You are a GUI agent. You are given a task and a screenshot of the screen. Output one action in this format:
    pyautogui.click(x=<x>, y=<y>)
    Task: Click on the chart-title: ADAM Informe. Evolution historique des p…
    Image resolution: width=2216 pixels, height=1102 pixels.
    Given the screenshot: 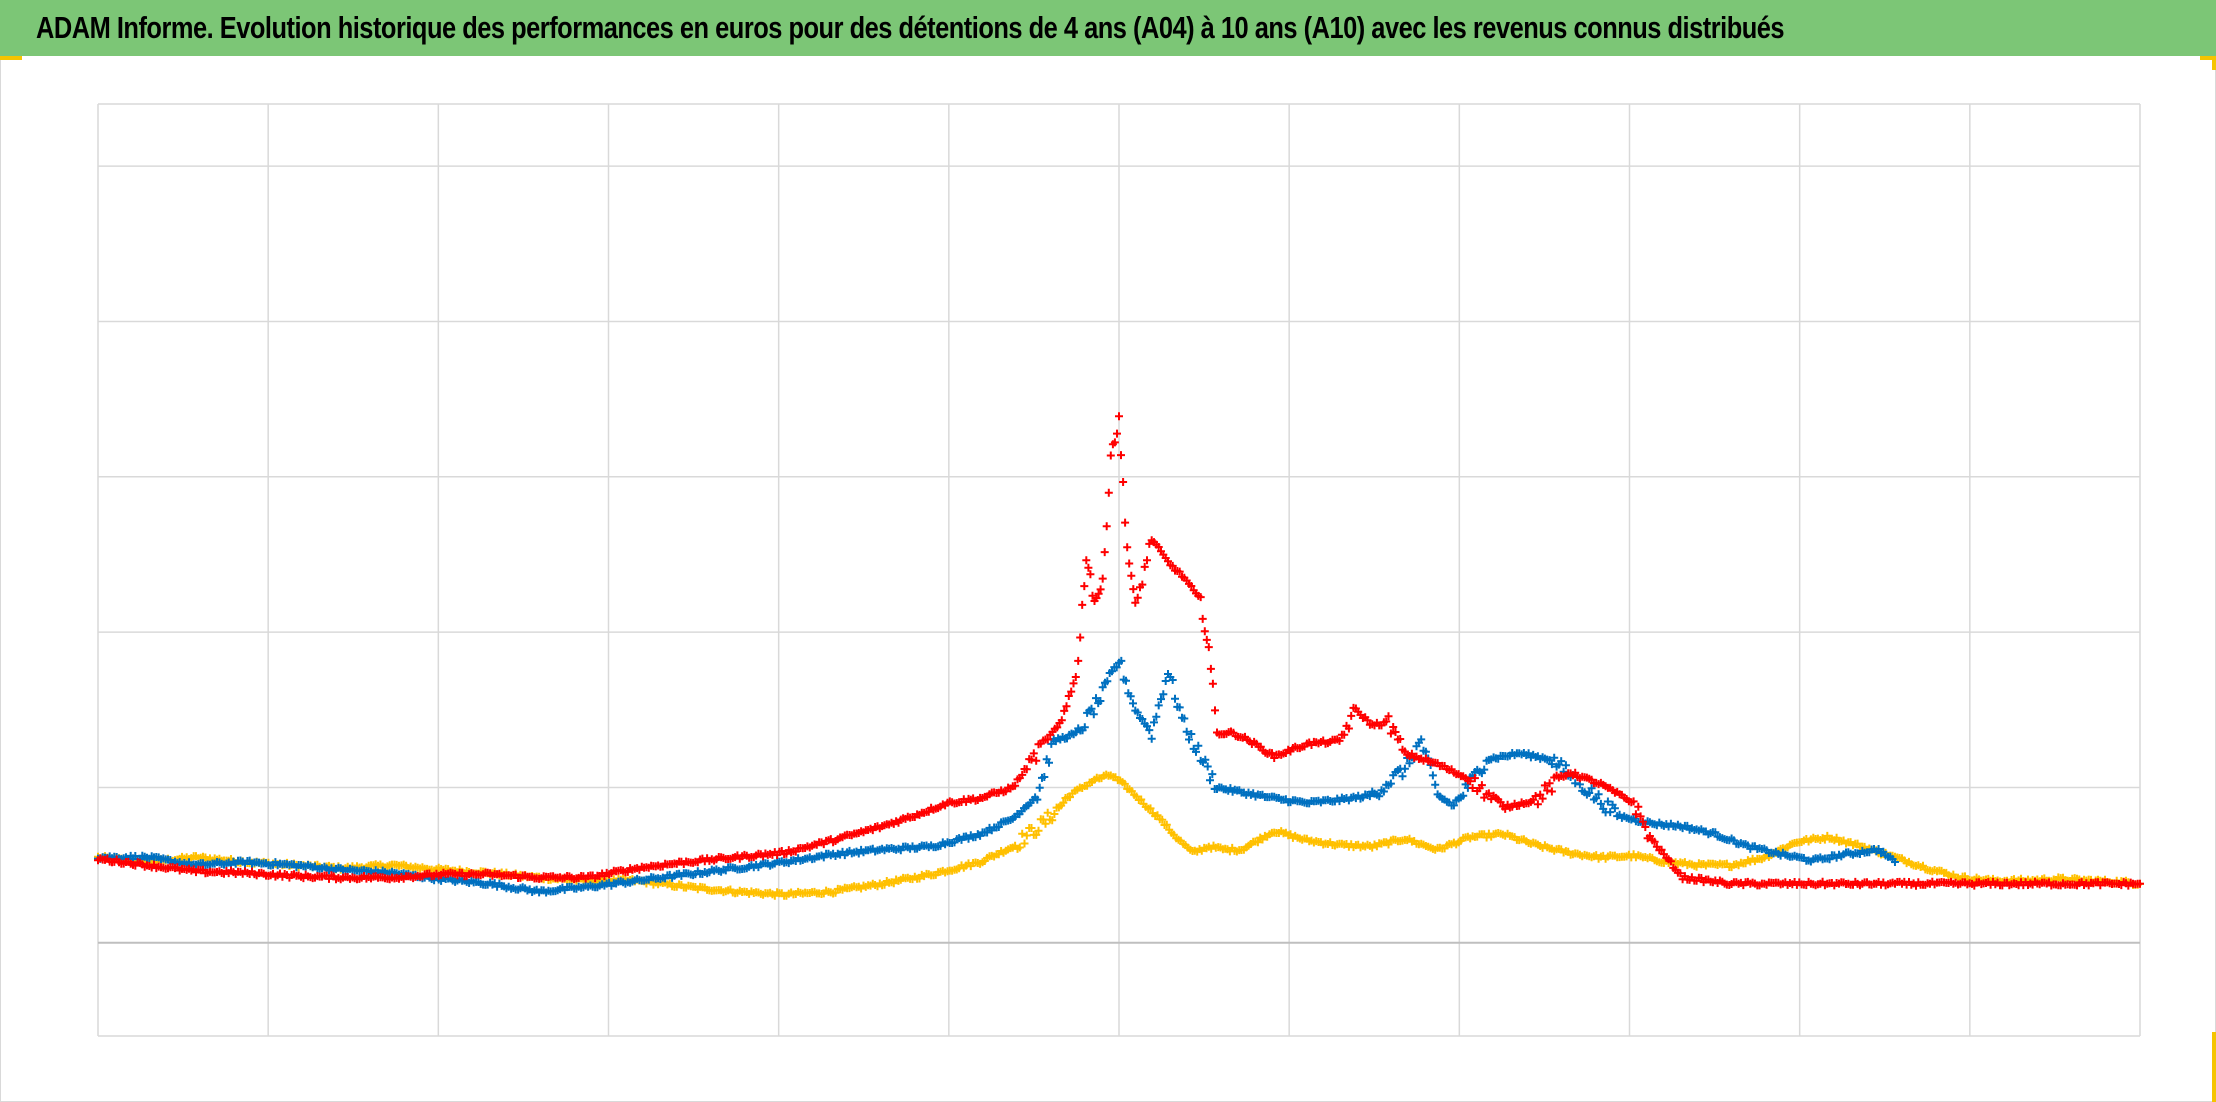 What is the action you would take?
    pyautogui.click(x=910, y=27)
    